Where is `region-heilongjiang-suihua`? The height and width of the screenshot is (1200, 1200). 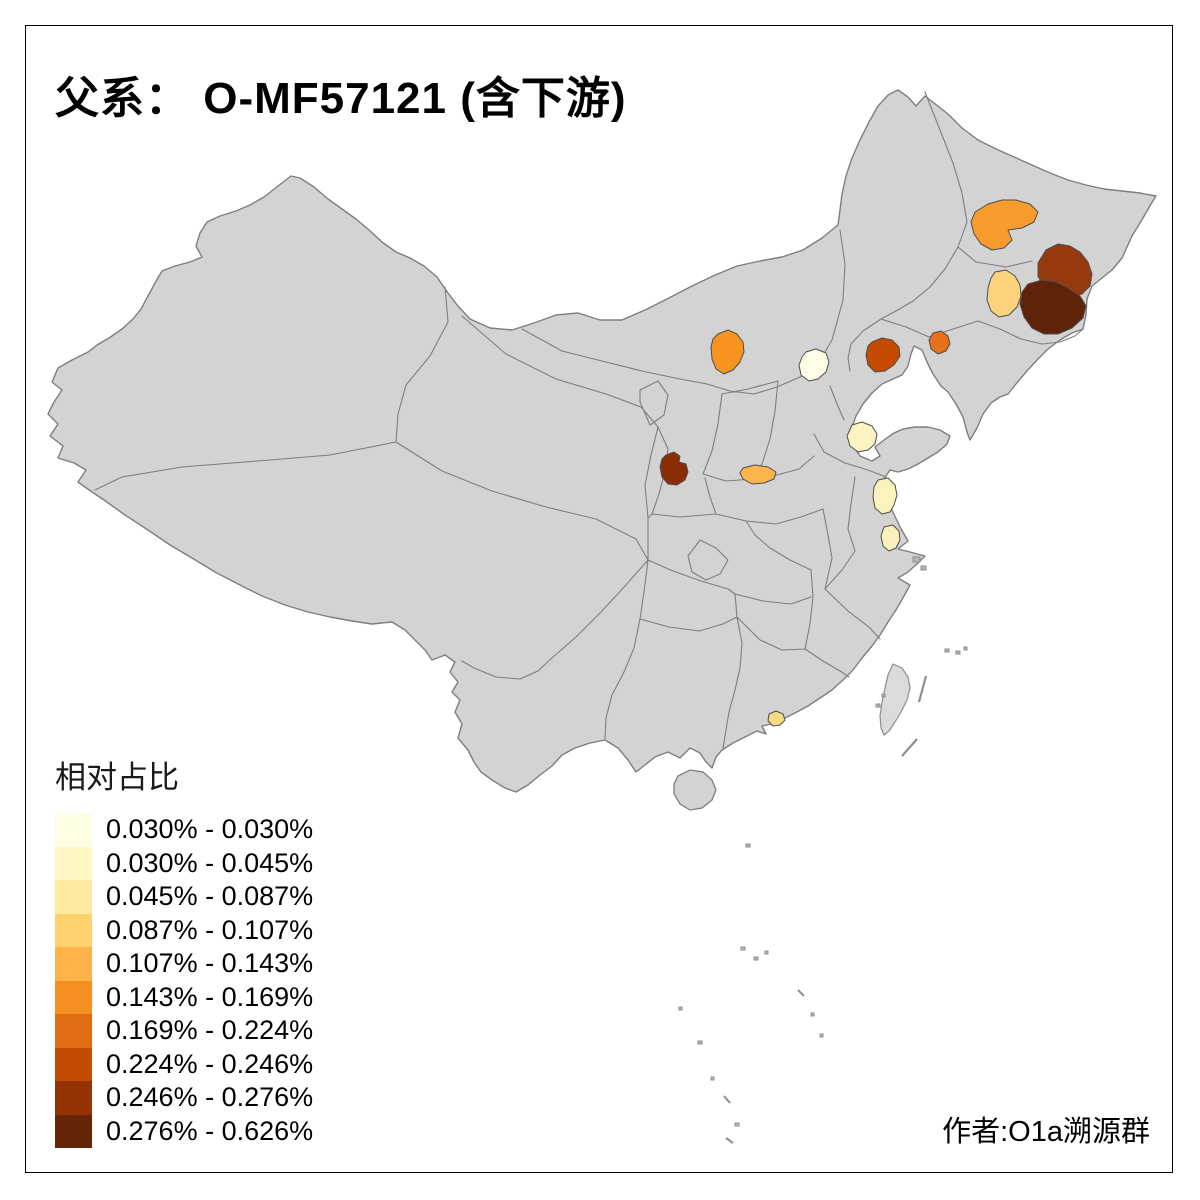
region-heilongjiang-suihua is located at coordinates (1004, 225).